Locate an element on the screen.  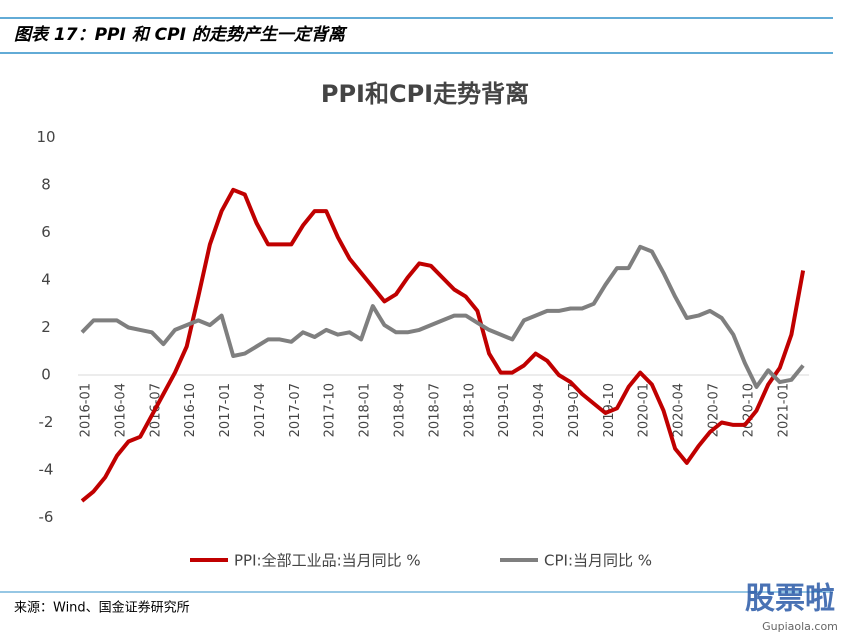
x-tick-label: 2018-07 is located at coordinates (434, 410).